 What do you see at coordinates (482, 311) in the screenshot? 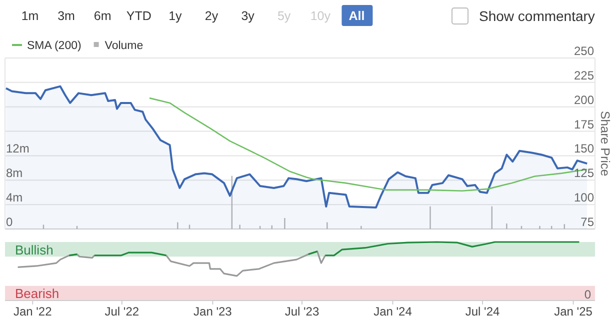
I see `x-tick-label: Jul '24` at bounding box center [482, 311].